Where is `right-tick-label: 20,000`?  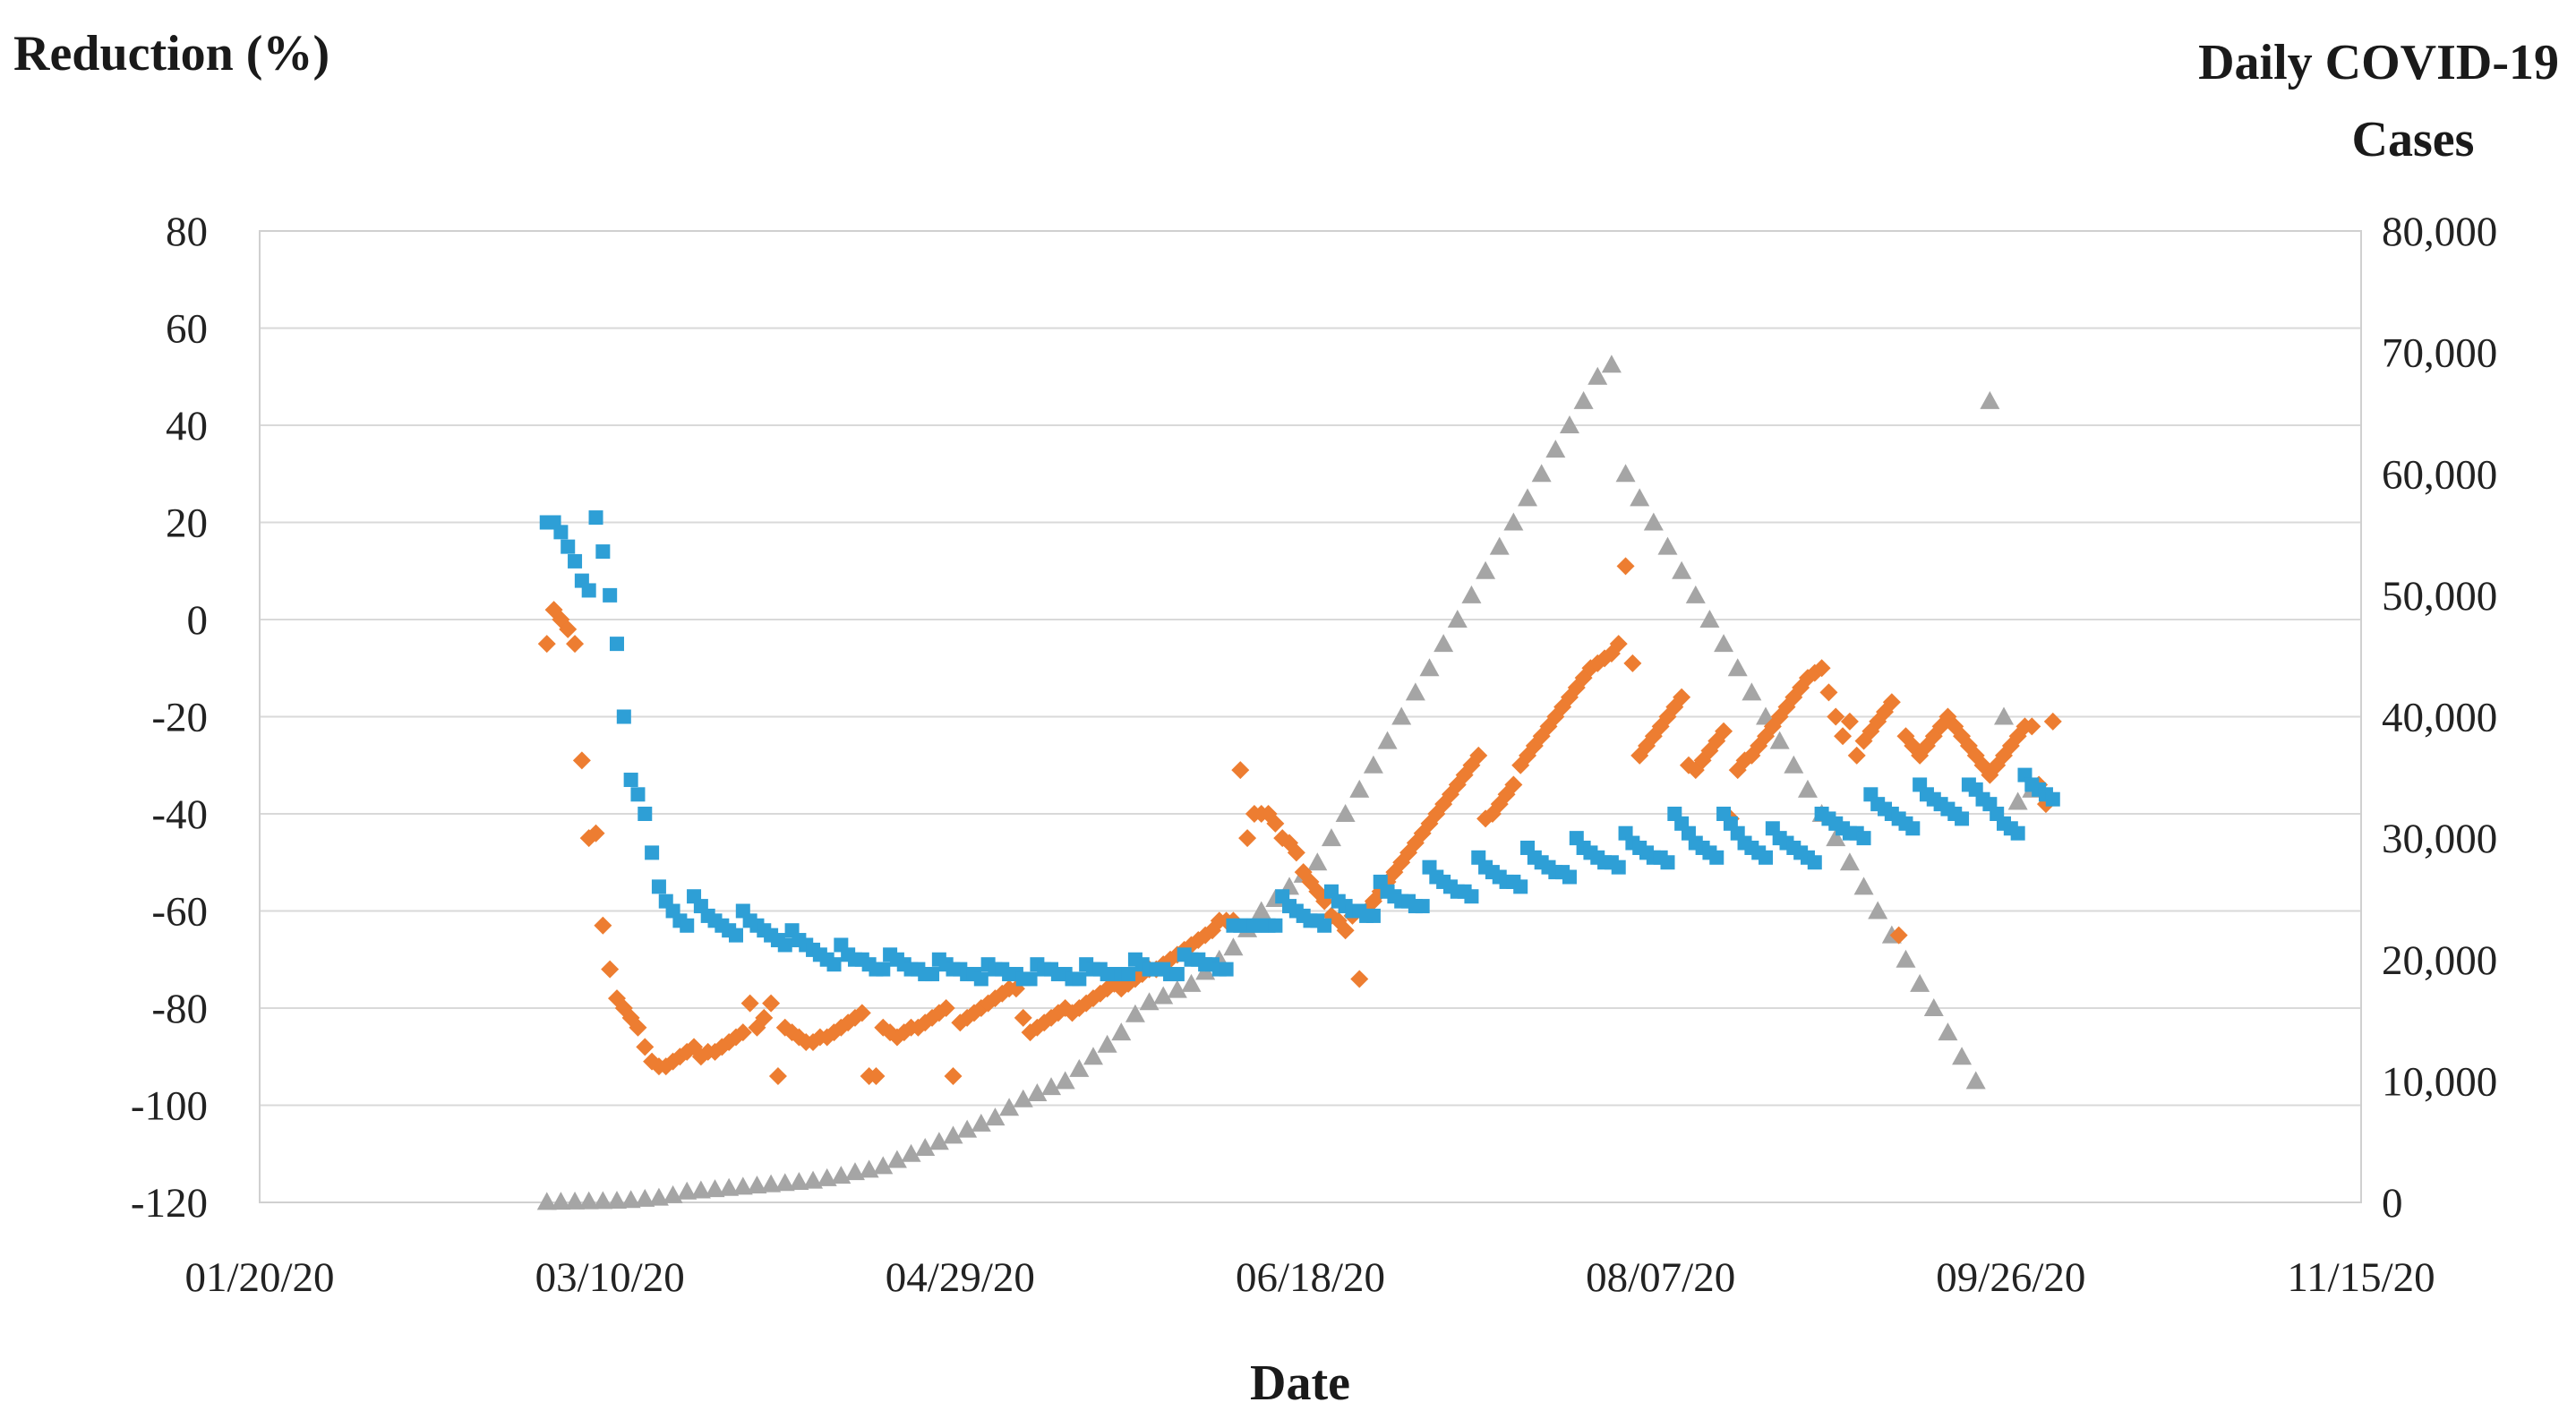 right-tick-label: 20,000 is located at coordinates (2439, 961).